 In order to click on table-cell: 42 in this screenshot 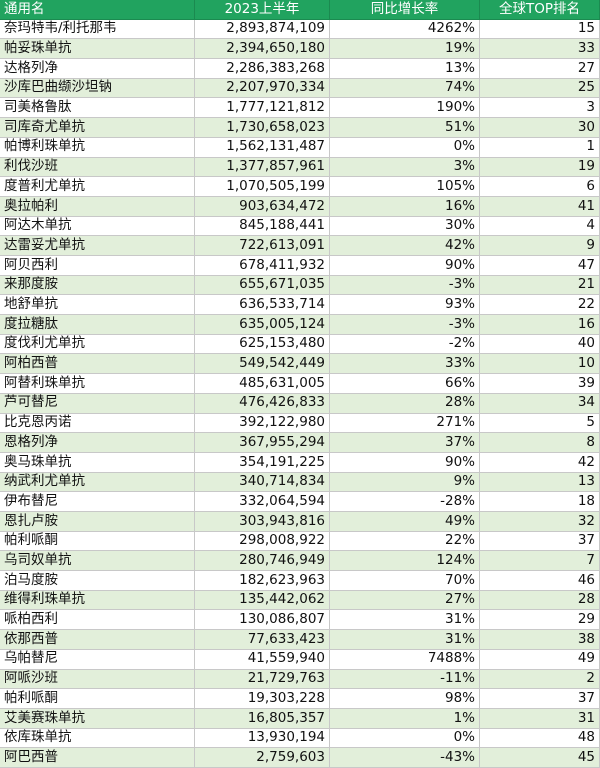, I will do `click(540, 462)`.